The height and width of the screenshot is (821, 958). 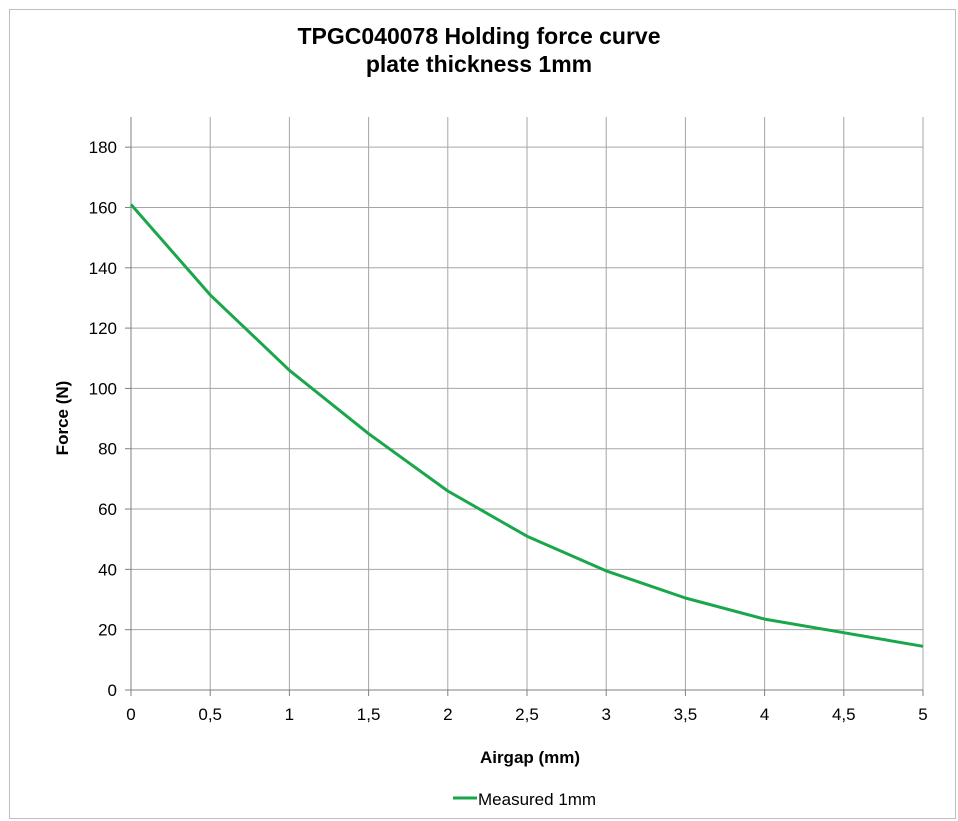 What do you see at coordinates (103, 328) in the screenshot?
I see `y-tick-label: 120` at bounding box center [103, 328].